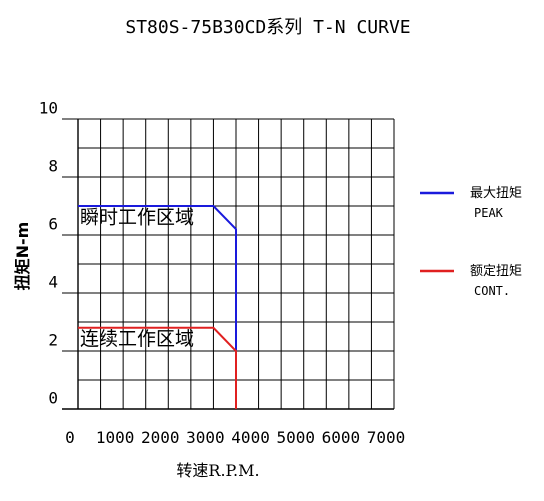  Describe the element at coordinates (48, 253) in the screenshot. I see `y-tick-labels: 0 2 4 6 8 10` at that location.